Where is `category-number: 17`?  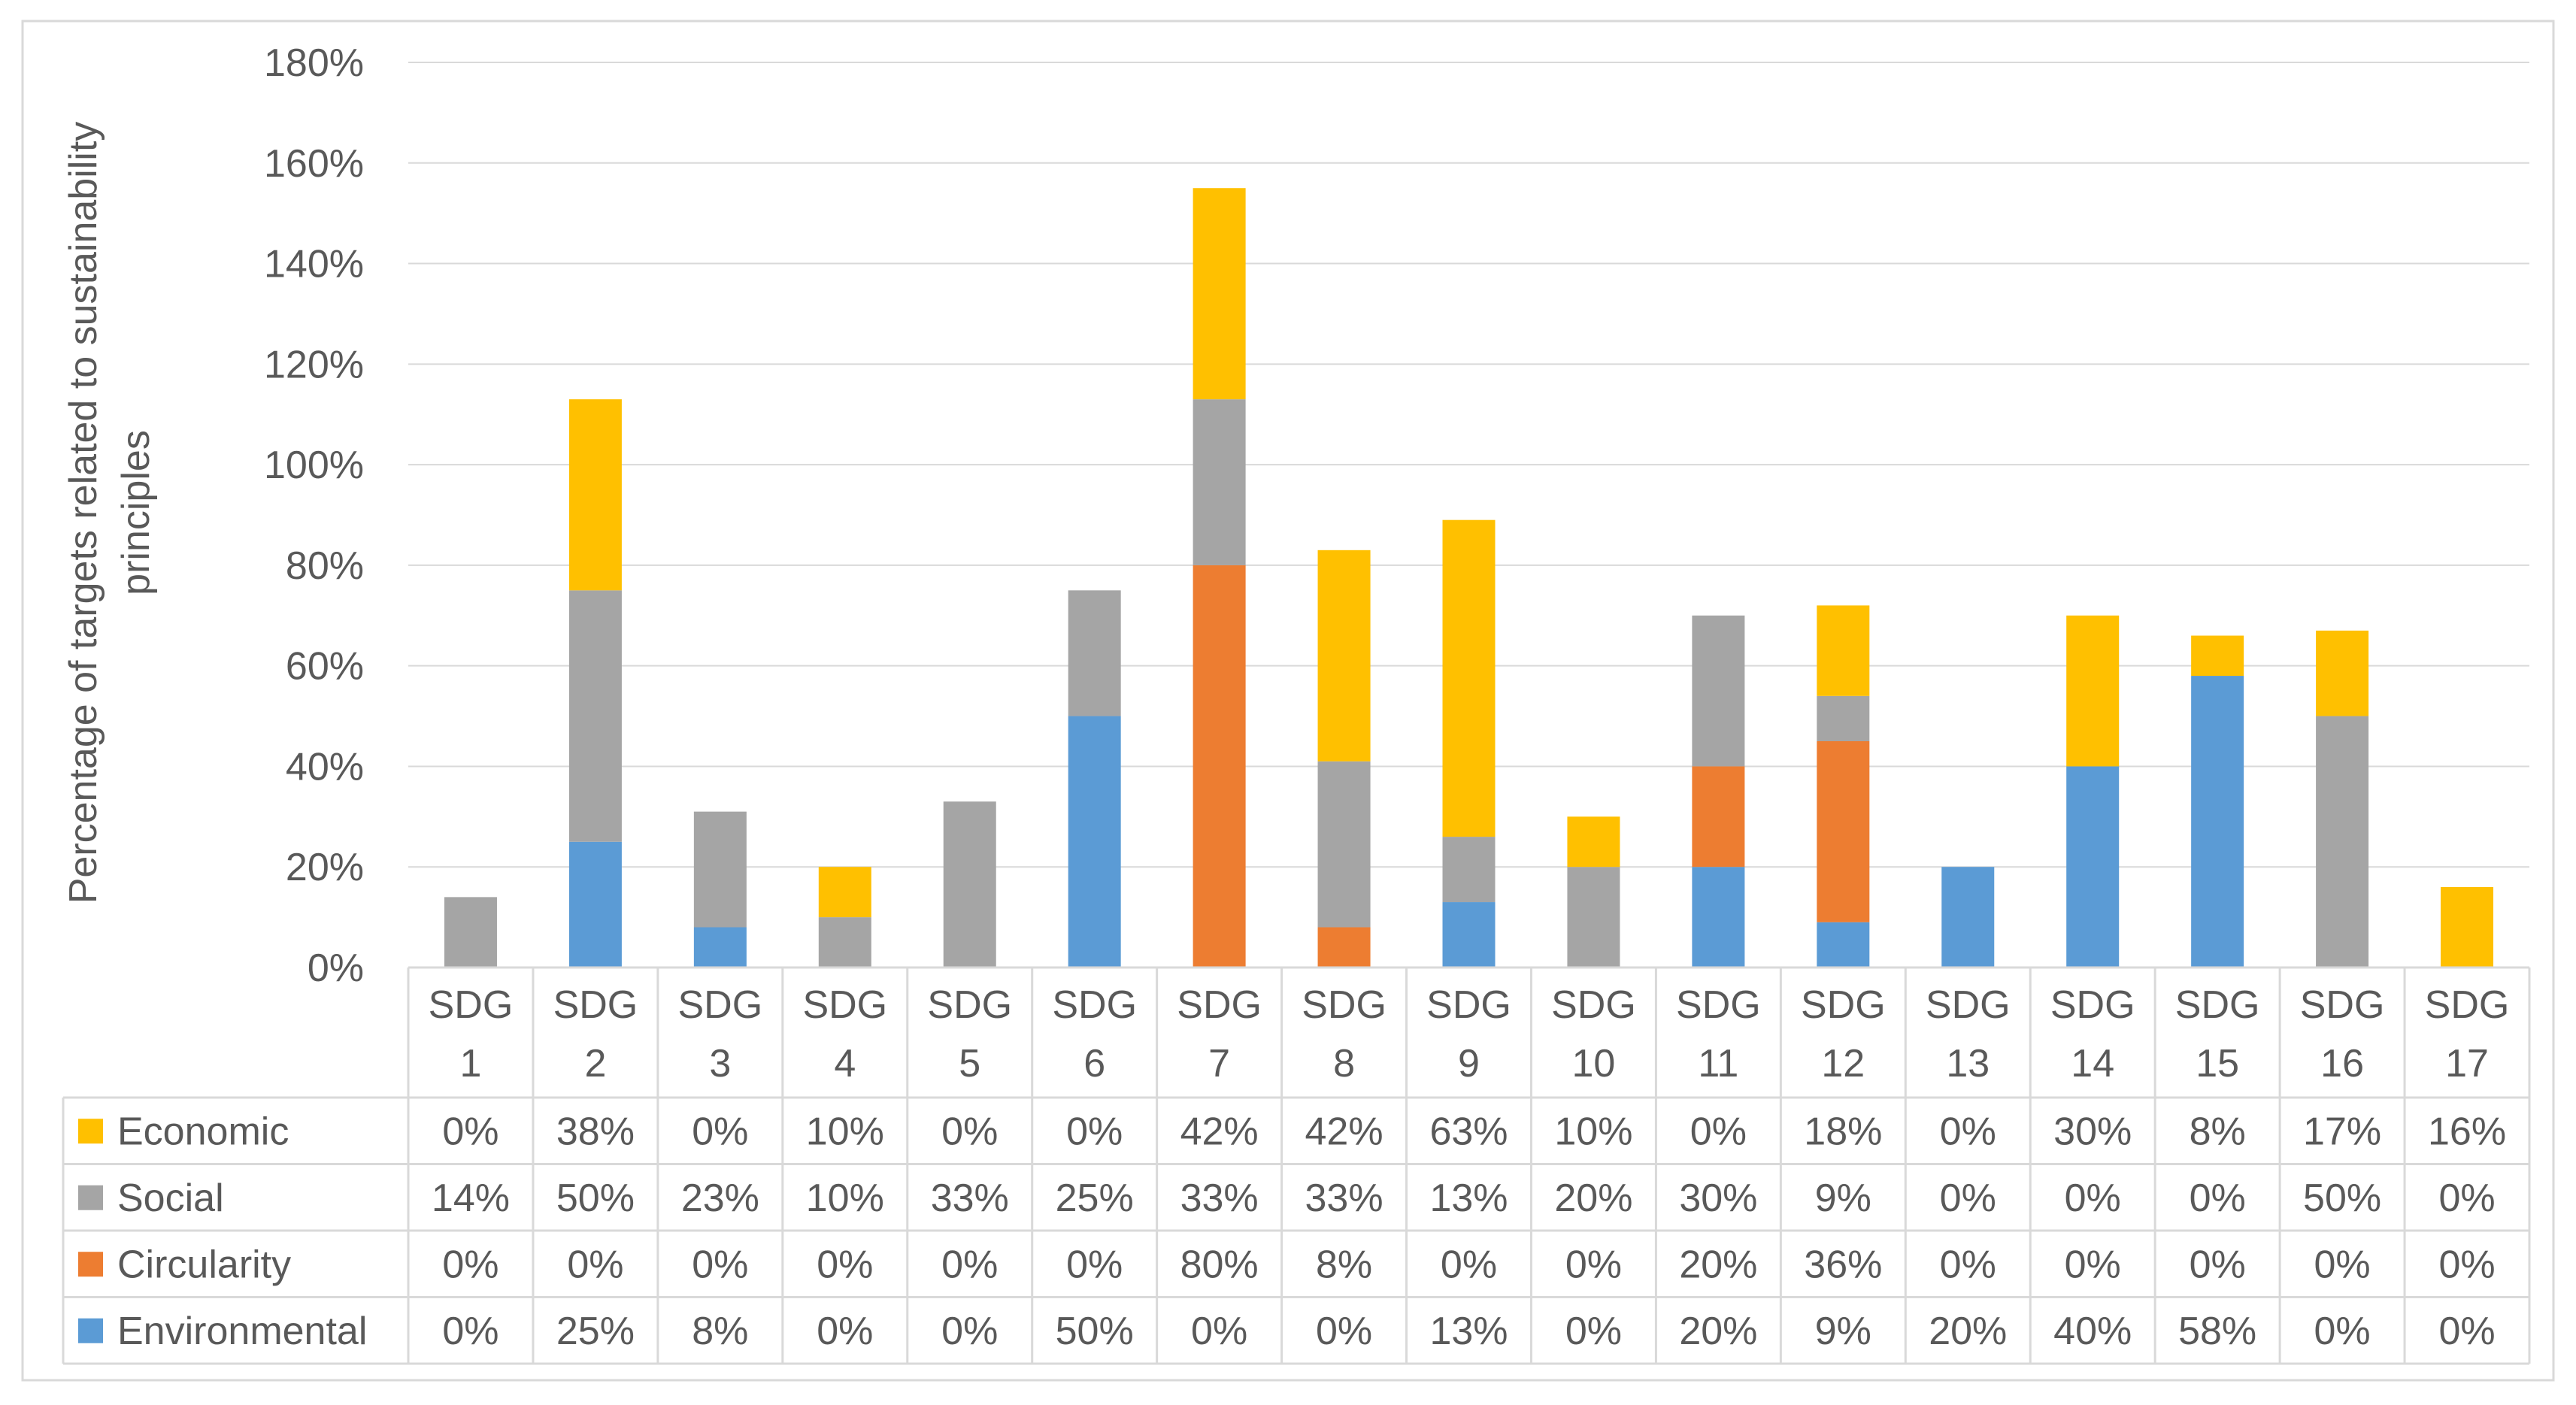
category-number: 17 is located at coordinates (2467, 1064).